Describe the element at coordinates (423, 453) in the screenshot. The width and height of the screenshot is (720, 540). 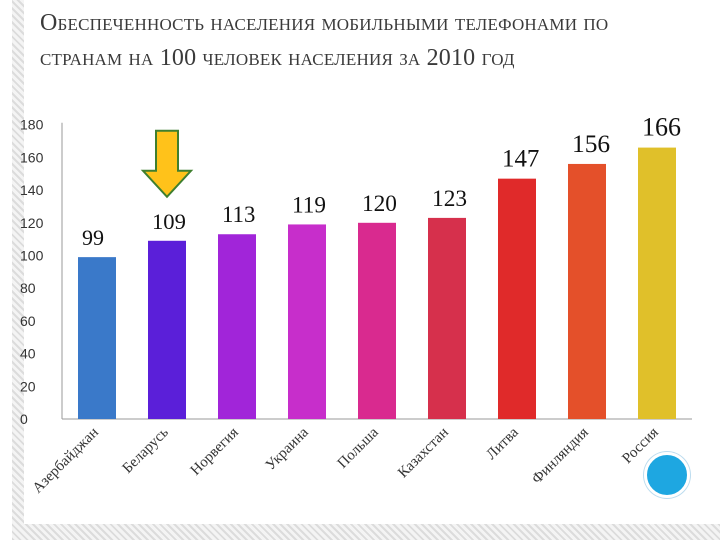
I see `x-tick-label: Казахстан` at that location.